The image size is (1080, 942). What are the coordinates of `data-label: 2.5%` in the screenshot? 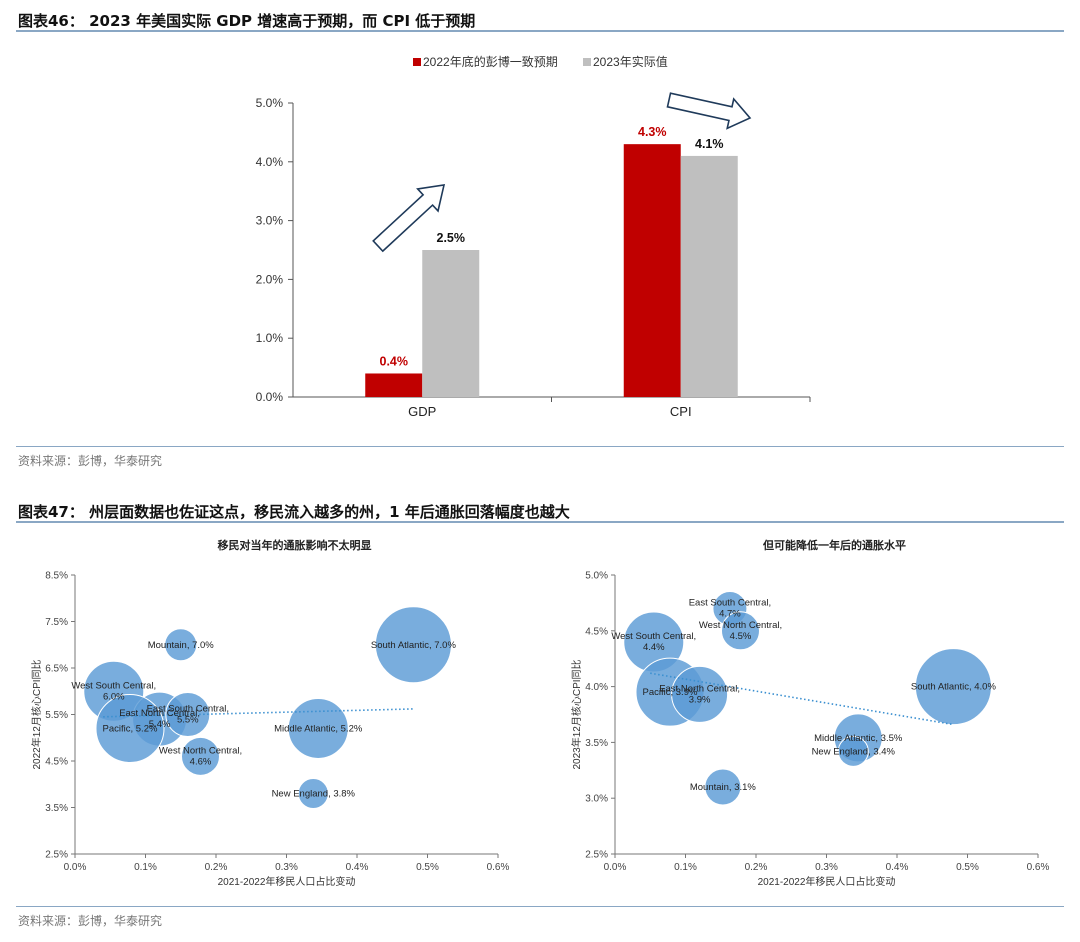 It's located at (451, 238).